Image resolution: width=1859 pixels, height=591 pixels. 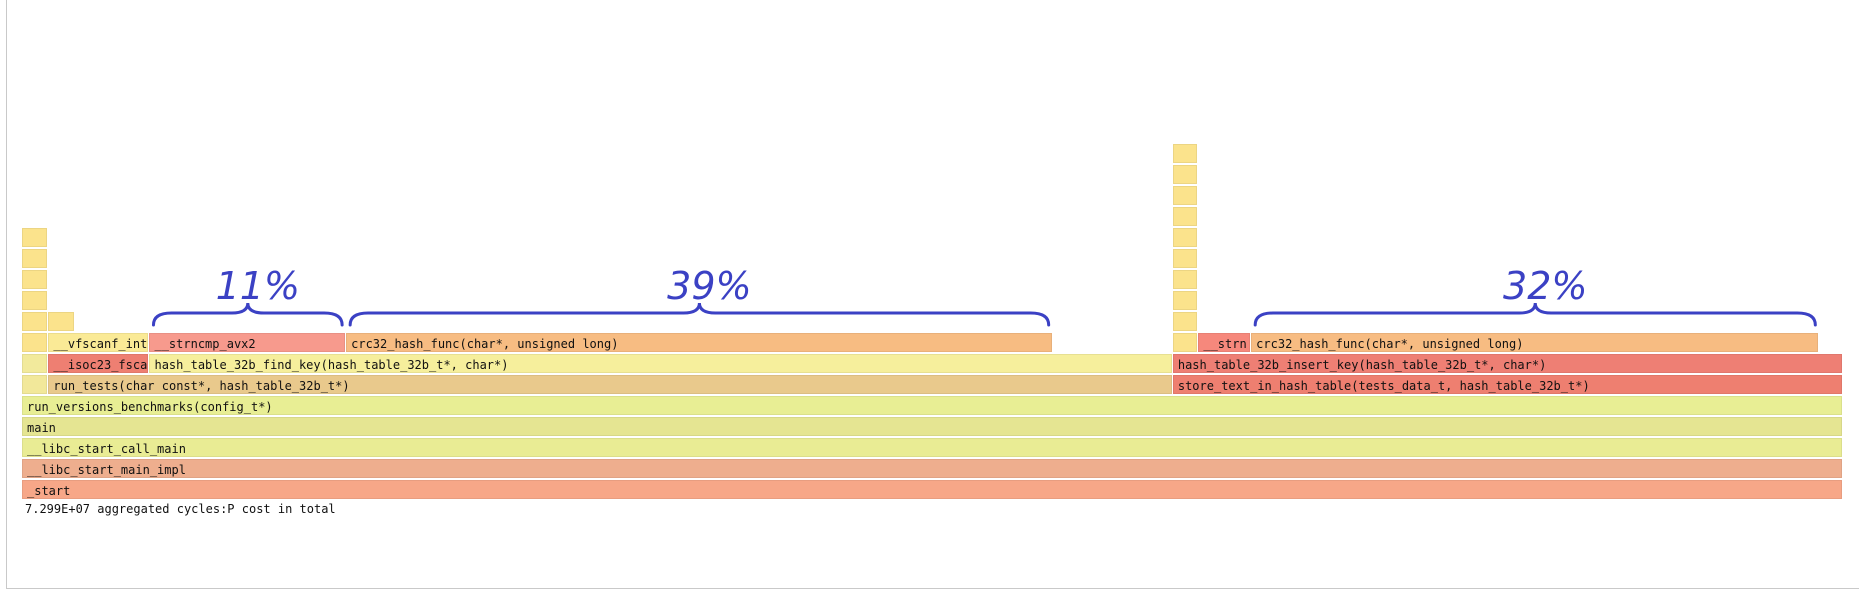 I want to click on flame-frame-label: __vfscanf_int, so click(x=100, y=344).